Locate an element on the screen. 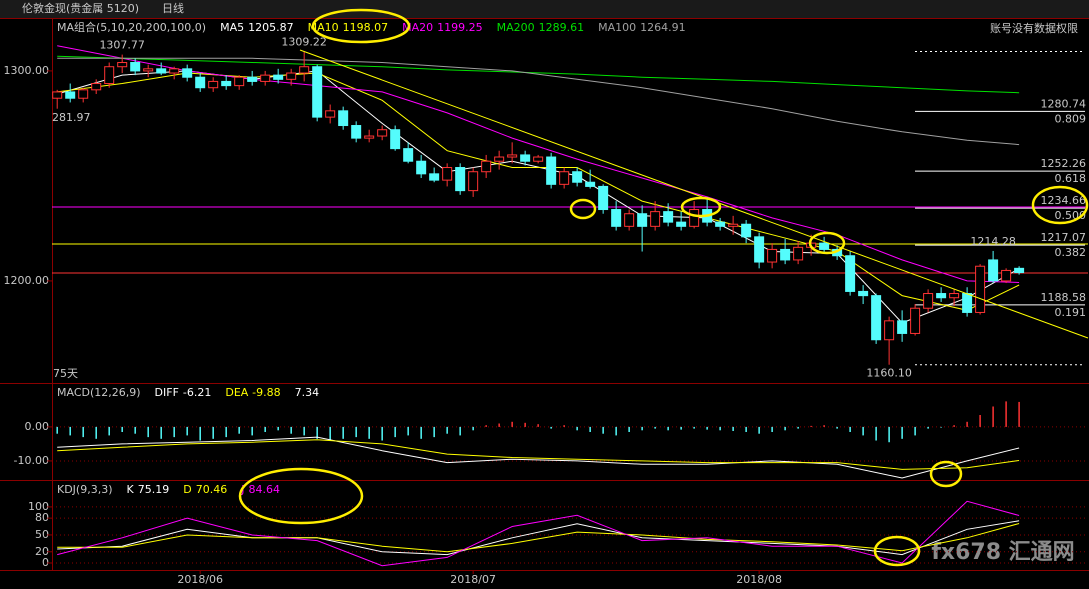  legend-name: D is located at coordinates (187, 489).